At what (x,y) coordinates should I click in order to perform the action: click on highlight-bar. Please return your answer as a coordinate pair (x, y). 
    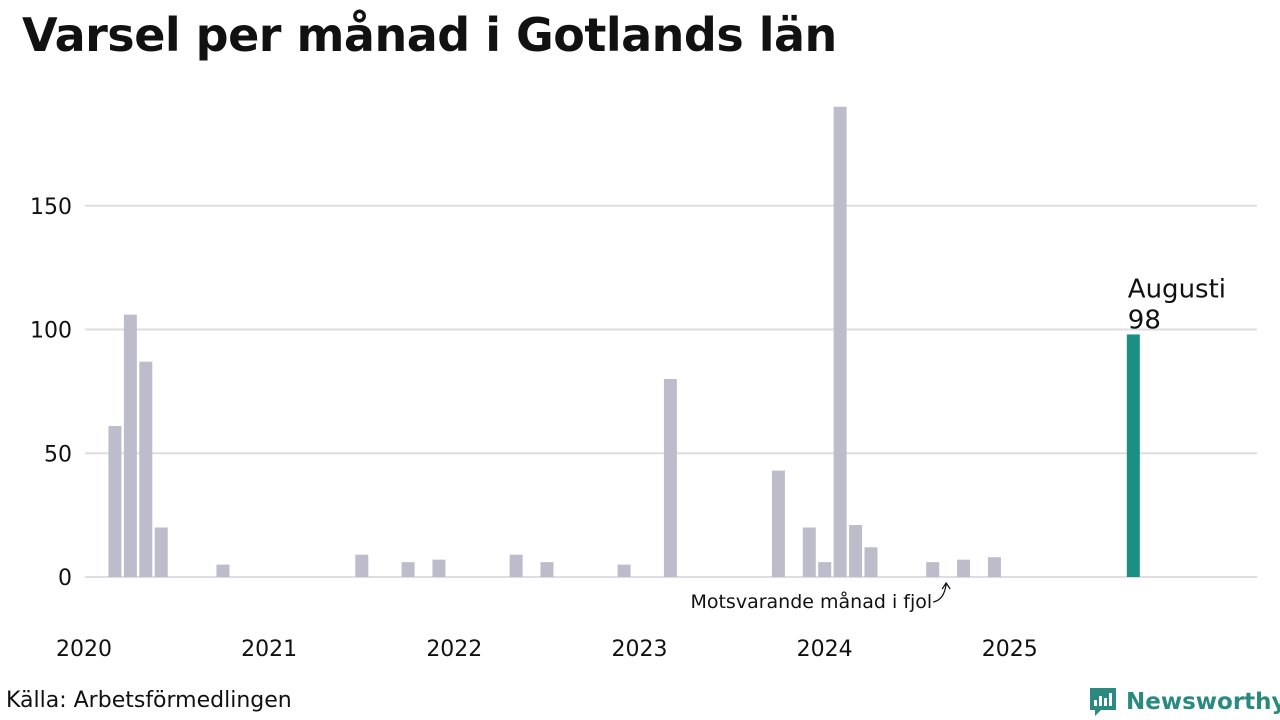
    Looking at the image, I should click on (1133, 455).